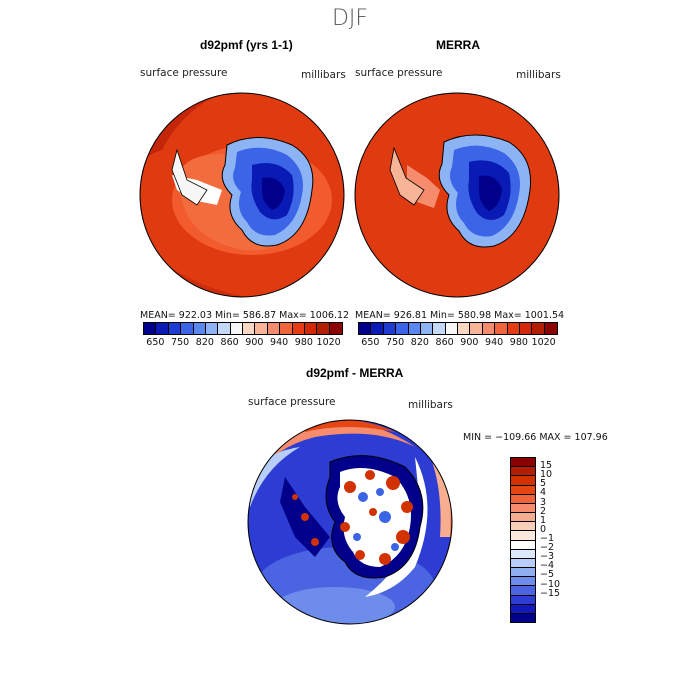 The image size is (700, 700). Describe the element at coordinates (550, 584) in the screenshot. I see `colorbar-tick-label: −10` at that location.